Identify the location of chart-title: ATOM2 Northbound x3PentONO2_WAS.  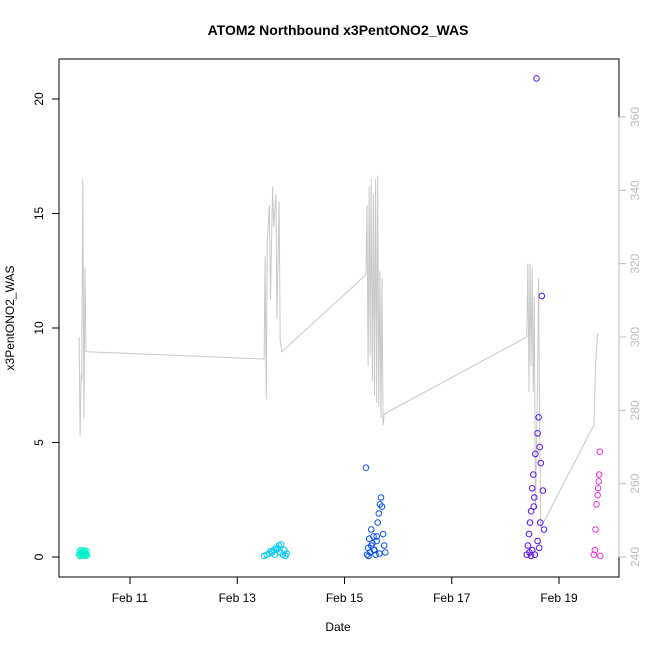
(338, 30).